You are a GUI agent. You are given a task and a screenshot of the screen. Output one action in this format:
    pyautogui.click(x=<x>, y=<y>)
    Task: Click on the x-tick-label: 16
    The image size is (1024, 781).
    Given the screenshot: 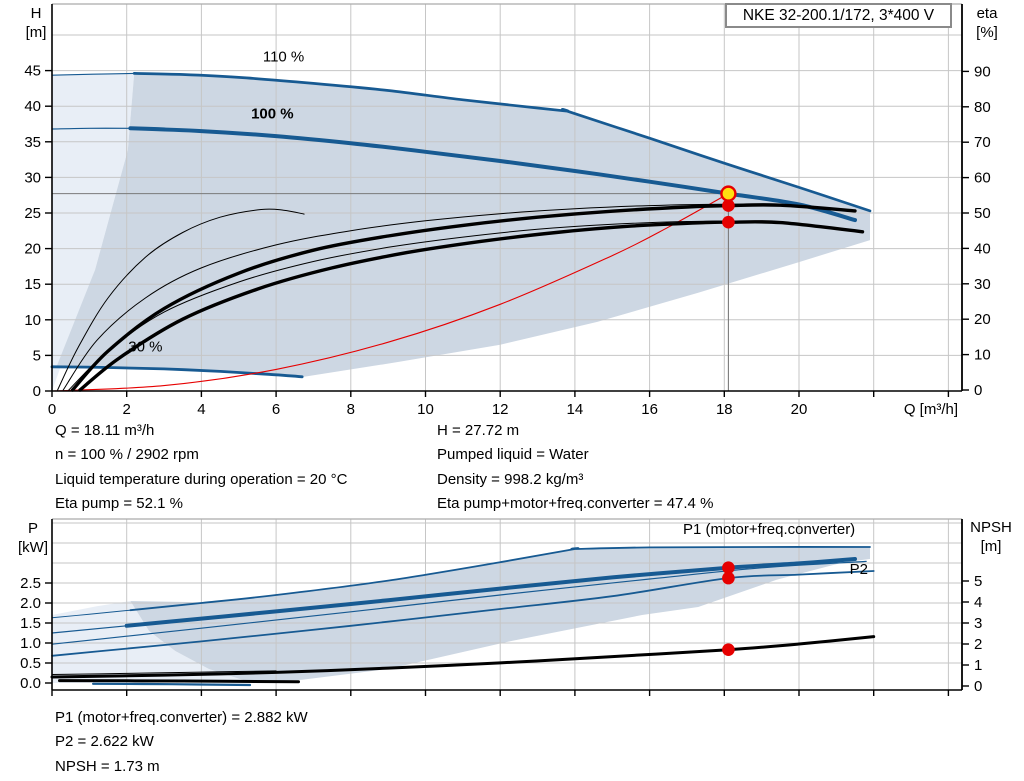 What is the action you would take?
    pyautogui.click(x=649, y=409)
    